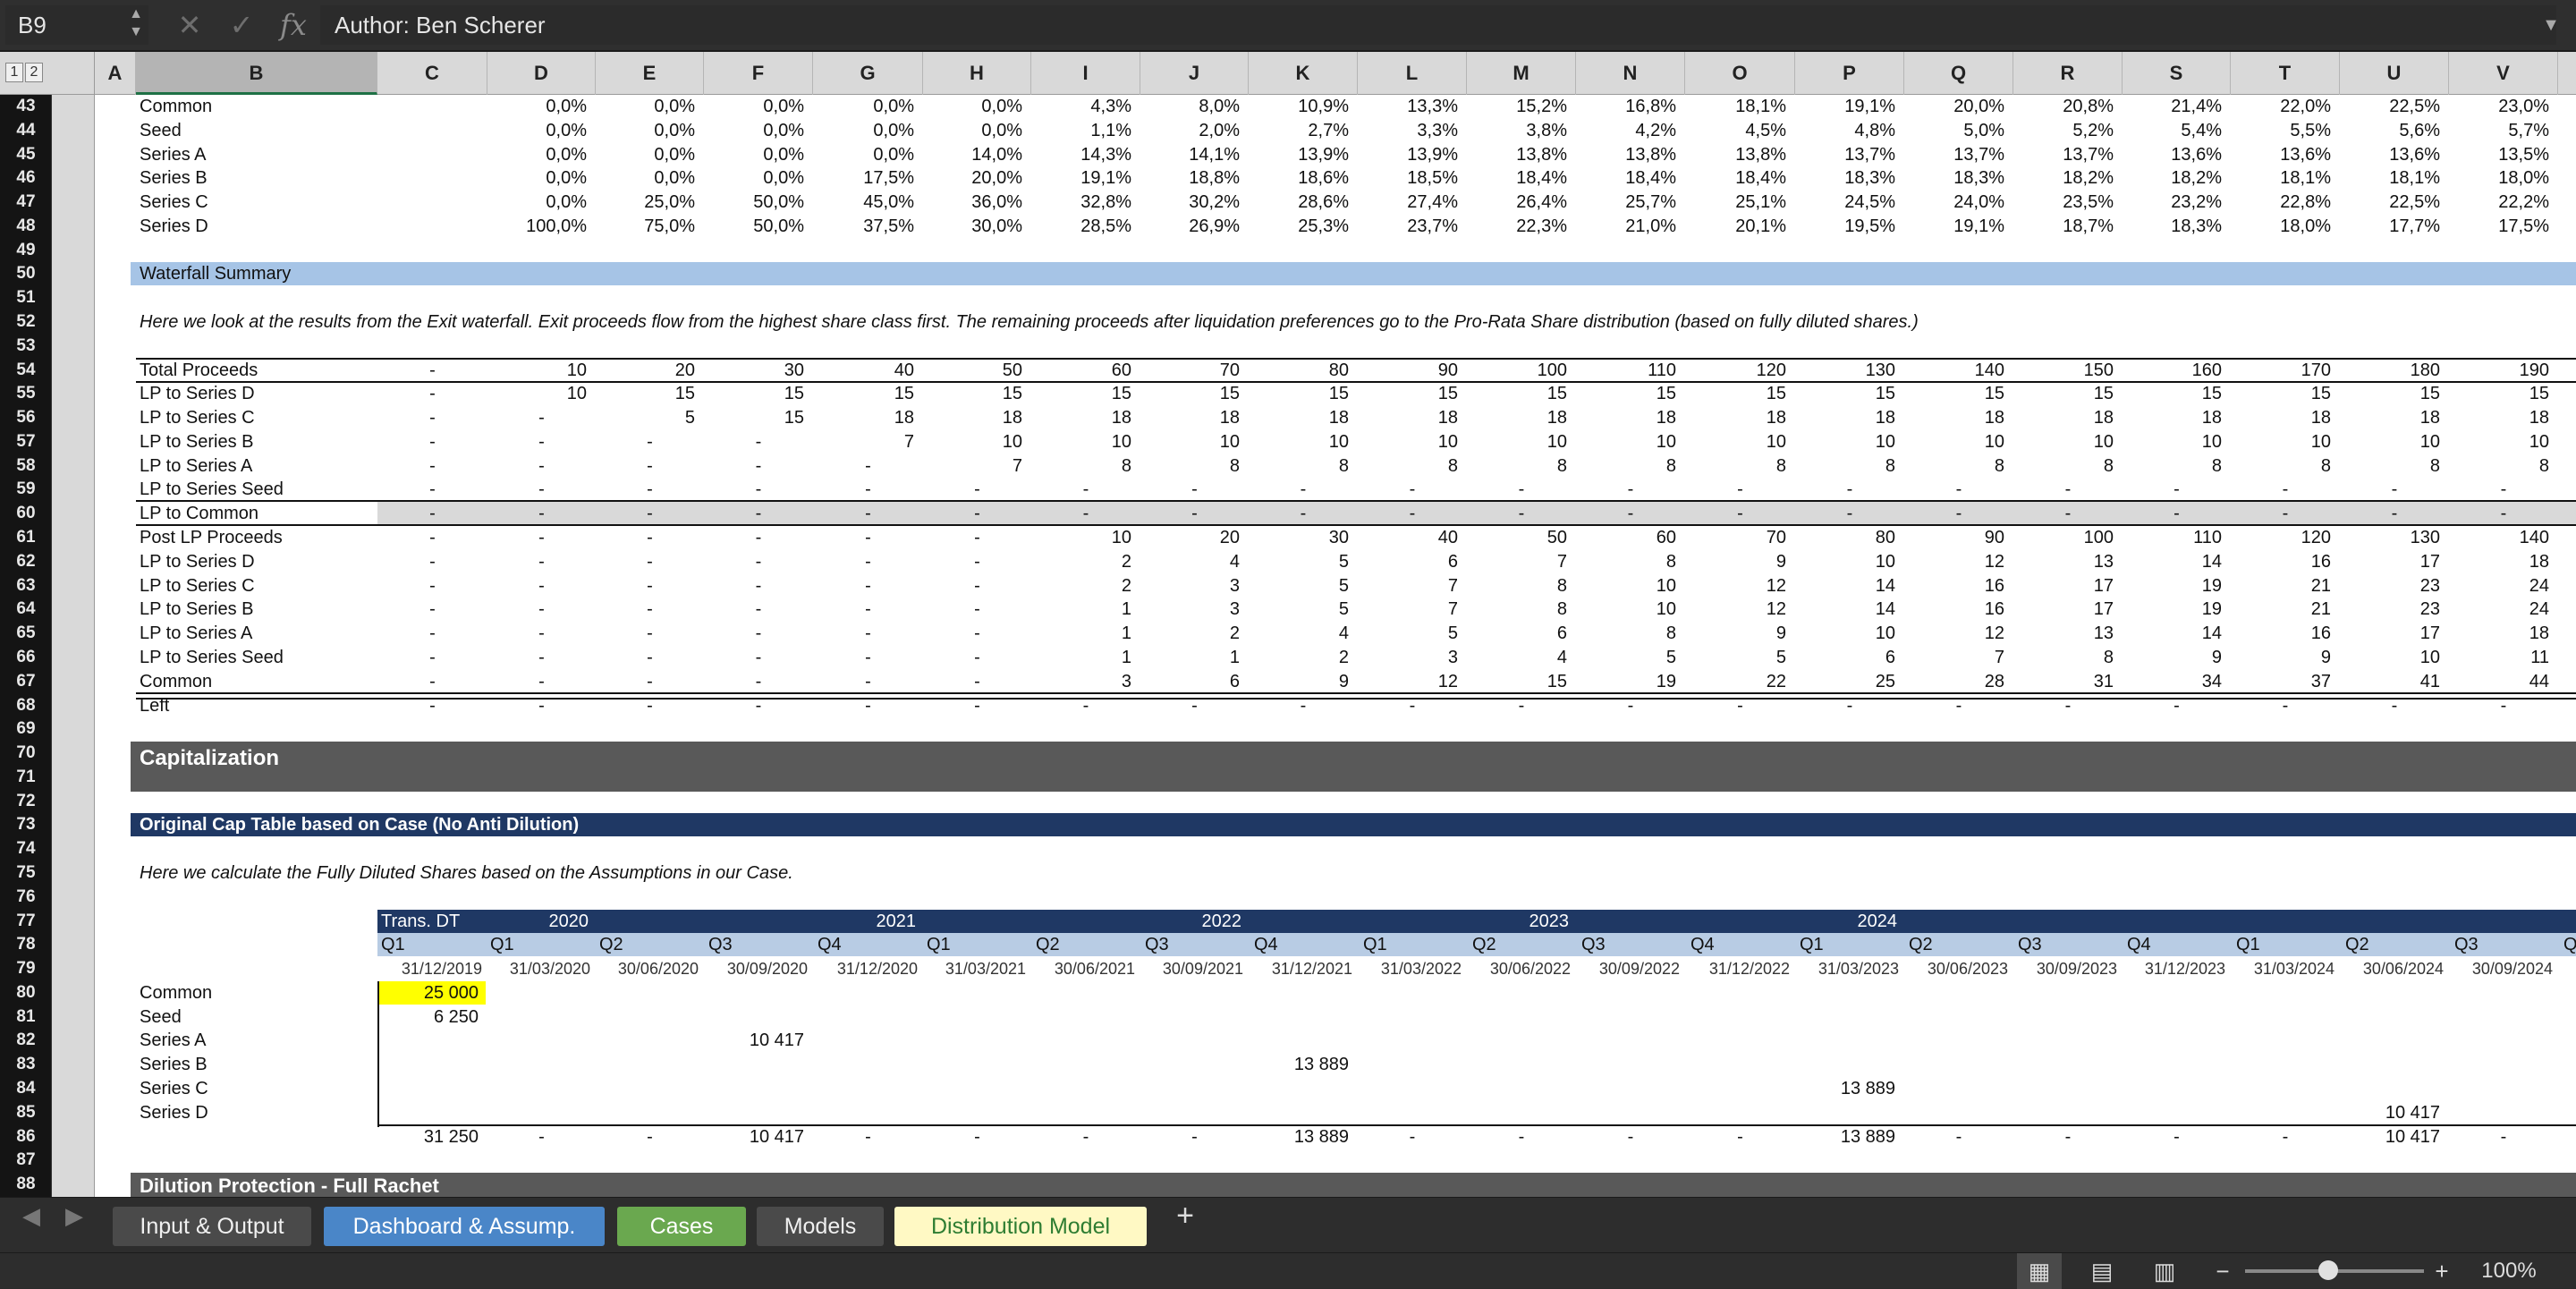 The image size is (2576, 1289). I want to click on value-cell: 5,6%, so click(2419, 130).